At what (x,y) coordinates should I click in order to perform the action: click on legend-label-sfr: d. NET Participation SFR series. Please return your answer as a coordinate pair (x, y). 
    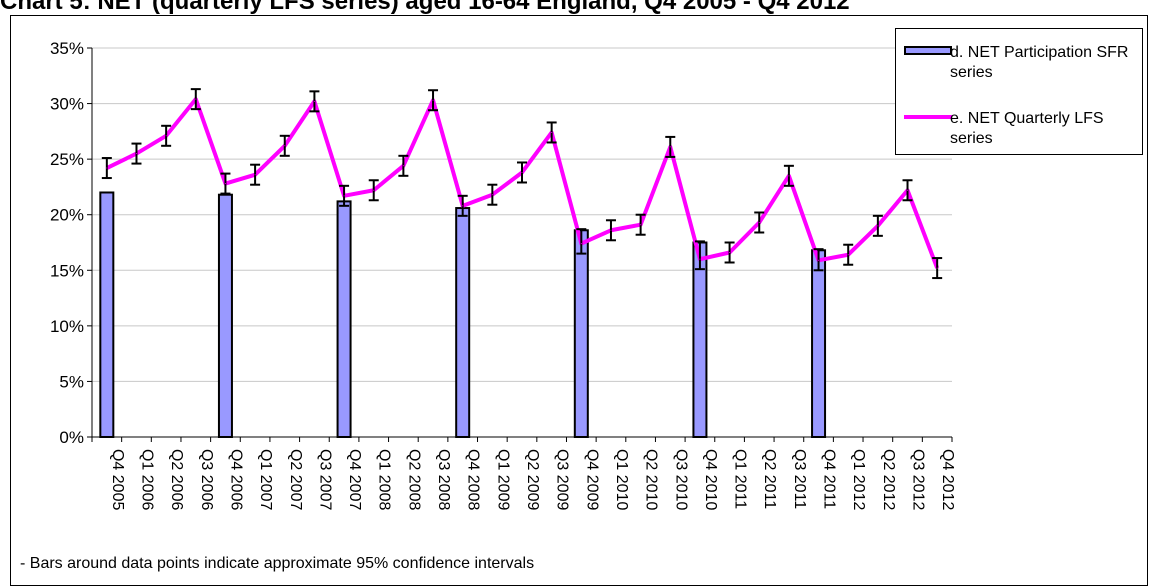
    Looking at the image, I should click on (1039, 62).